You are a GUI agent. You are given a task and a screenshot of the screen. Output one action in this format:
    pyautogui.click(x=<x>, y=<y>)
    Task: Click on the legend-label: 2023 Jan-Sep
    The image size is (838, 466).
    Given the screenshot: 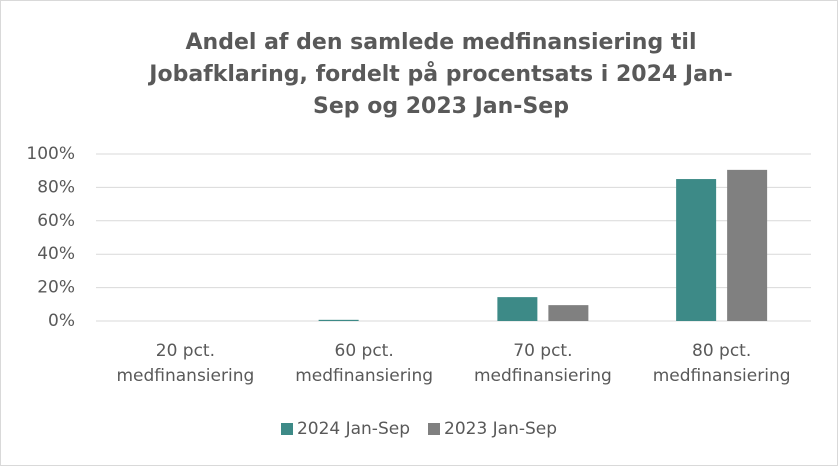 What is the action you would take?
    pyautogui.click(x=501, y=429)
    